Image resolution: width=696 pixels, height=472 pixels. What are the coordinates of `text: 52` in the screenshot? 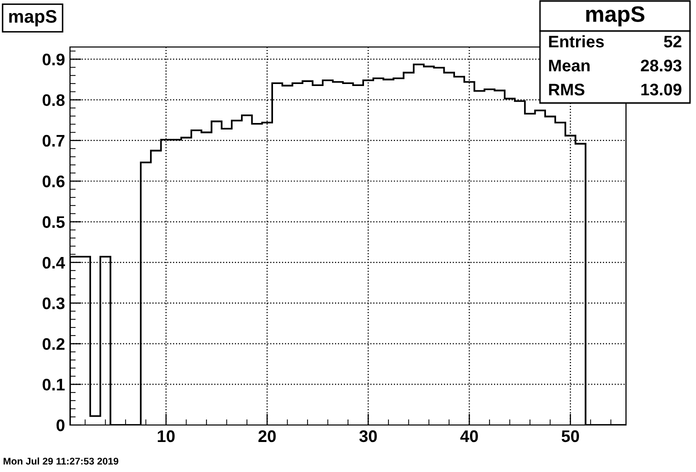 It's located at (673, 42).